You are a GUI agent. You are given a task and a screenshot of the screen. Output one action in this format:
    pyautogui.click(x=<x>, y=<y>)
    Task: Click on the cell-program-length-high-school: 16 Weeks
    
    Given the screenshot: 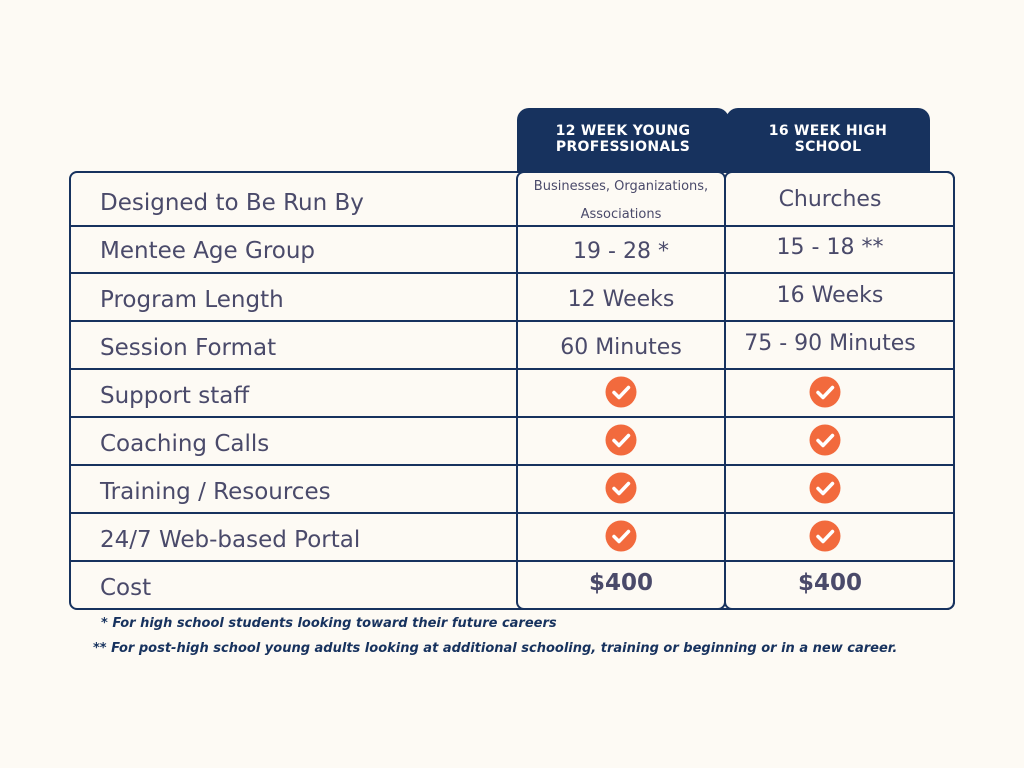 What is the action you would take?
    pyautogui.click(x=830, y=295)
    